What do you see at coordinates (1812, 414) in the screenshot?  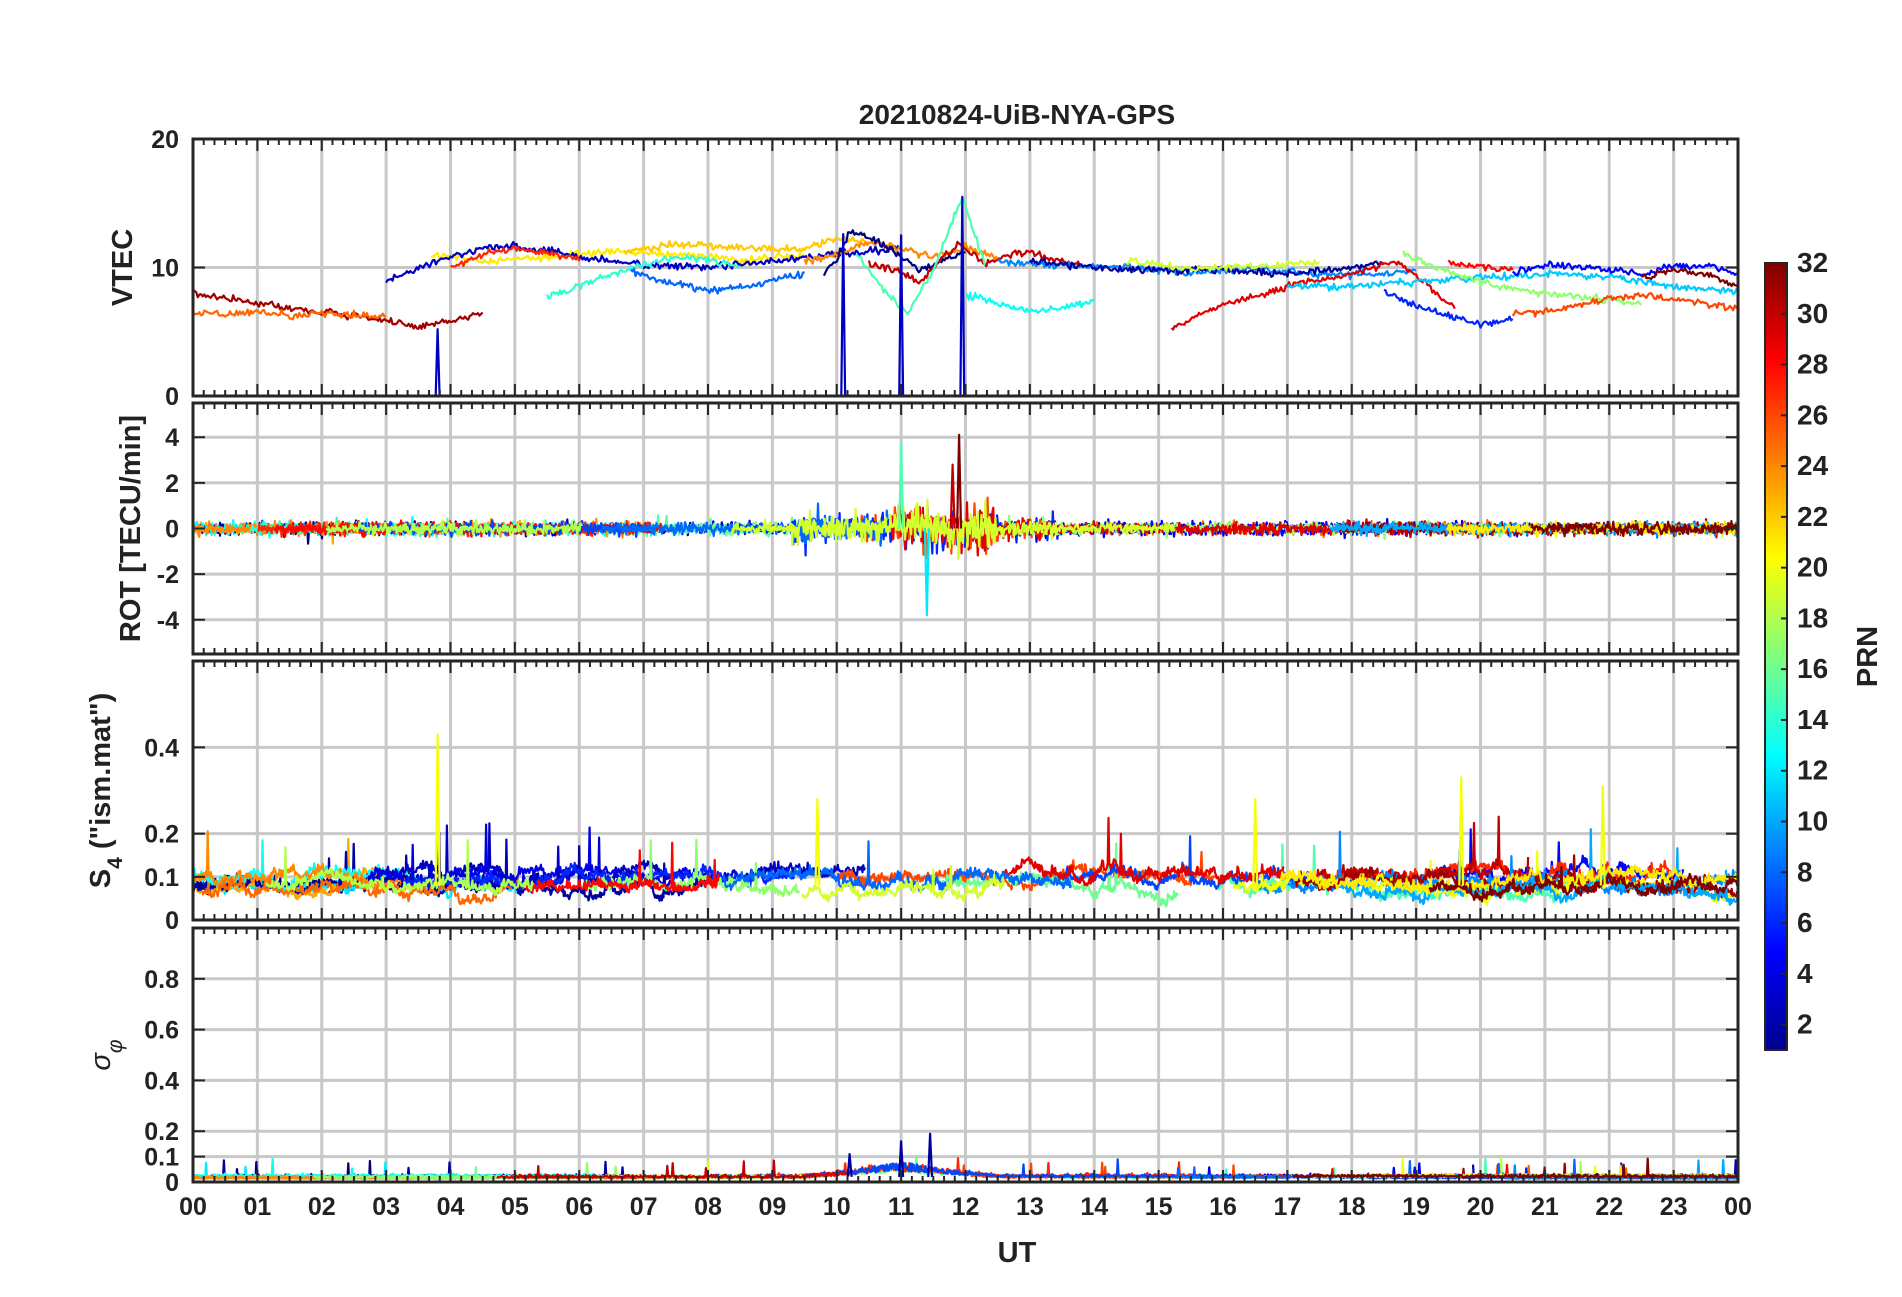 I see `colorbar-tick-label: 26` at bounding box center [1812, 414].